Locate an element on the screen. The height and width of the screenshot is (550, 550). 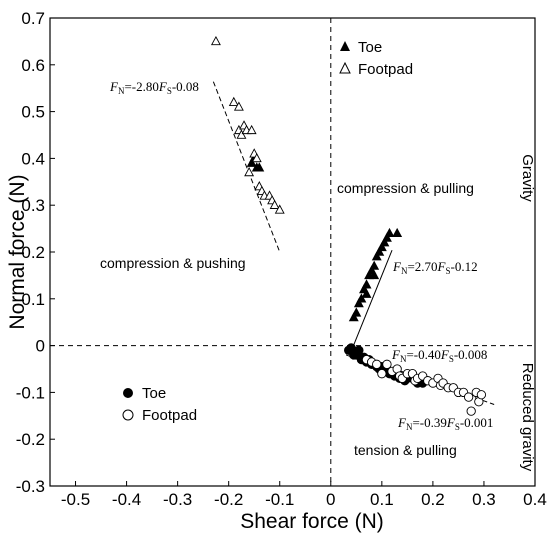
y-axis-title: Normal force (N) is located at coordinates (17, 251).